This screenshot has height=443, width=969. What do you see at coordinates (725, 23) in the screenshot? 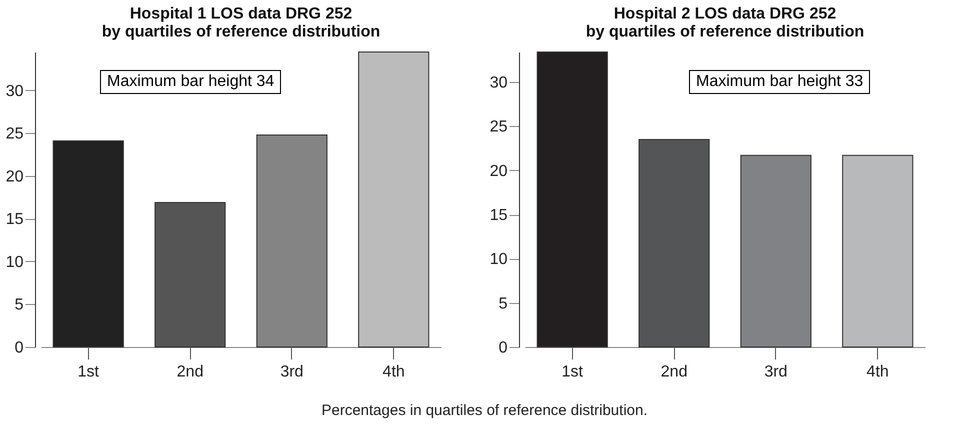
I see `chart-title: Hospital 2 LOS data DRG 252 by quartiles of reference distribution` at bounding box center [725, 23].